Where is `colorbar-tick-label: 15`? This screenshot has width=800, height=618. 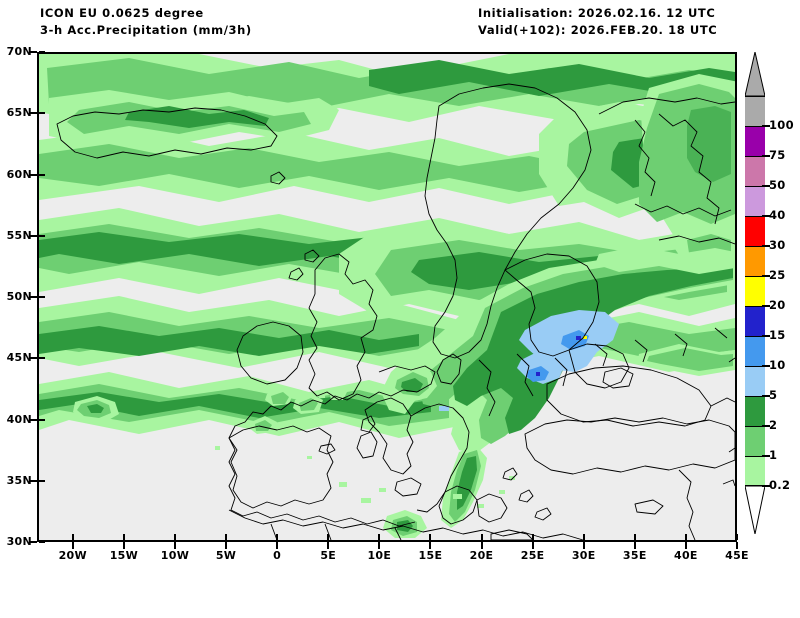
colorbar-tick-label: 15 is located at coordinates (777, 335).